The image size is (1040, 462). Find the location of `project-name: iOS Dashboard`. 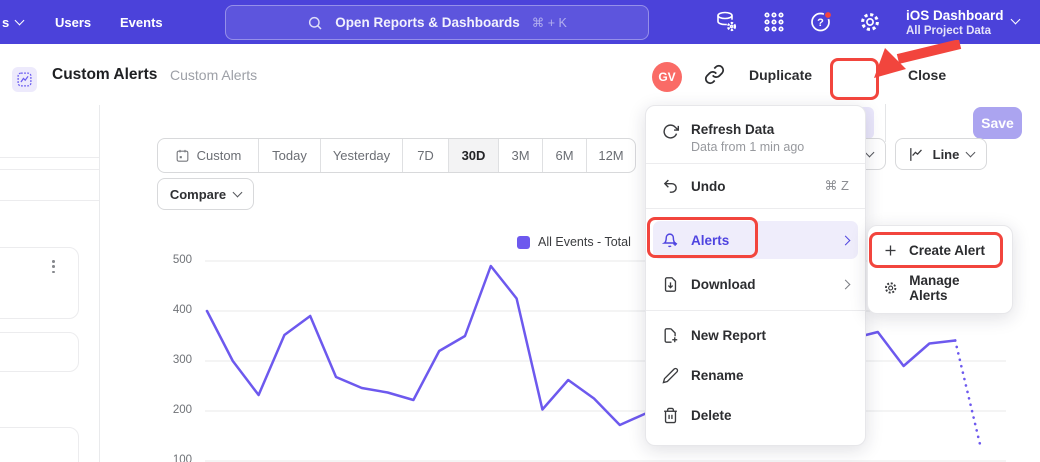

project-name: iOS Dashboard is located at coordinates (955, 15).